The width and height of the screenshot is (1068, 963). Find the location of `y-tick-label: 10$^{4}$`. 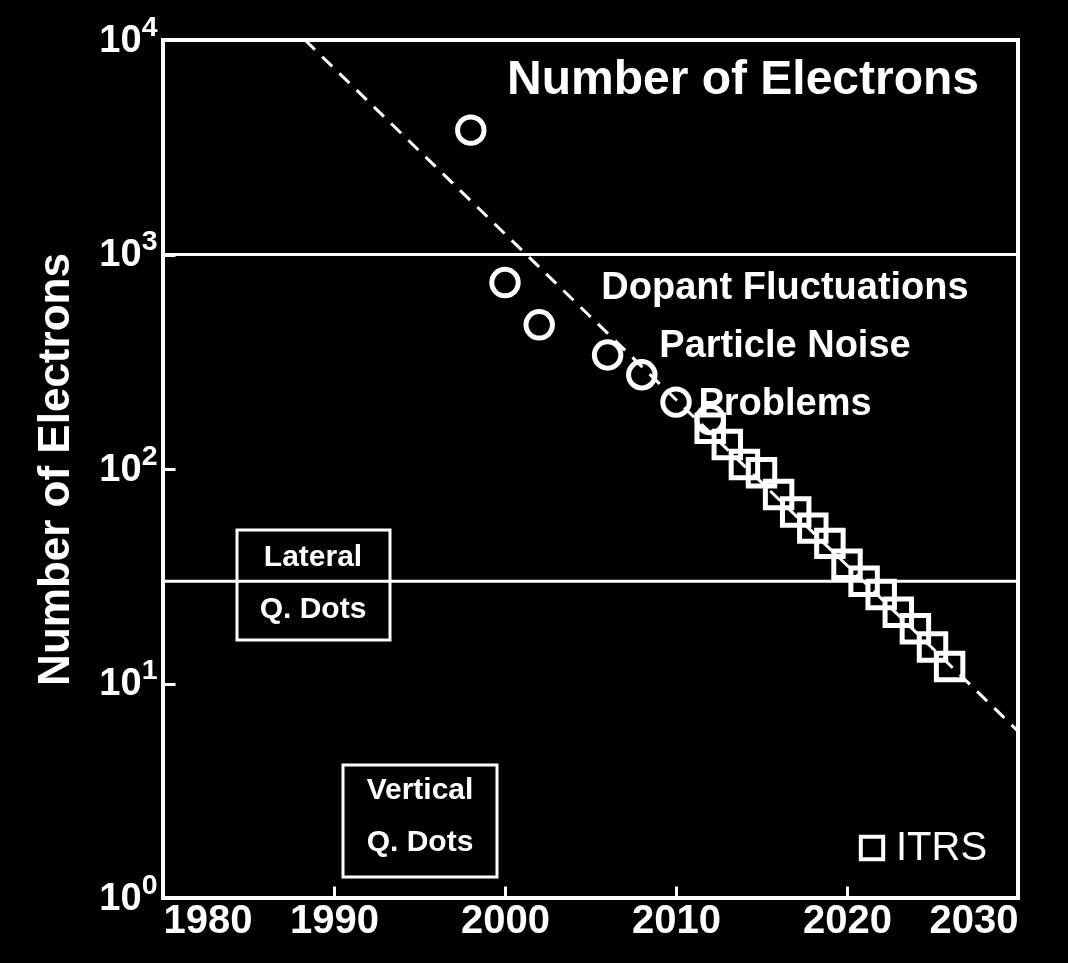

y-tick-label: 10$^{4}$ is located at coordinates (128, 34).